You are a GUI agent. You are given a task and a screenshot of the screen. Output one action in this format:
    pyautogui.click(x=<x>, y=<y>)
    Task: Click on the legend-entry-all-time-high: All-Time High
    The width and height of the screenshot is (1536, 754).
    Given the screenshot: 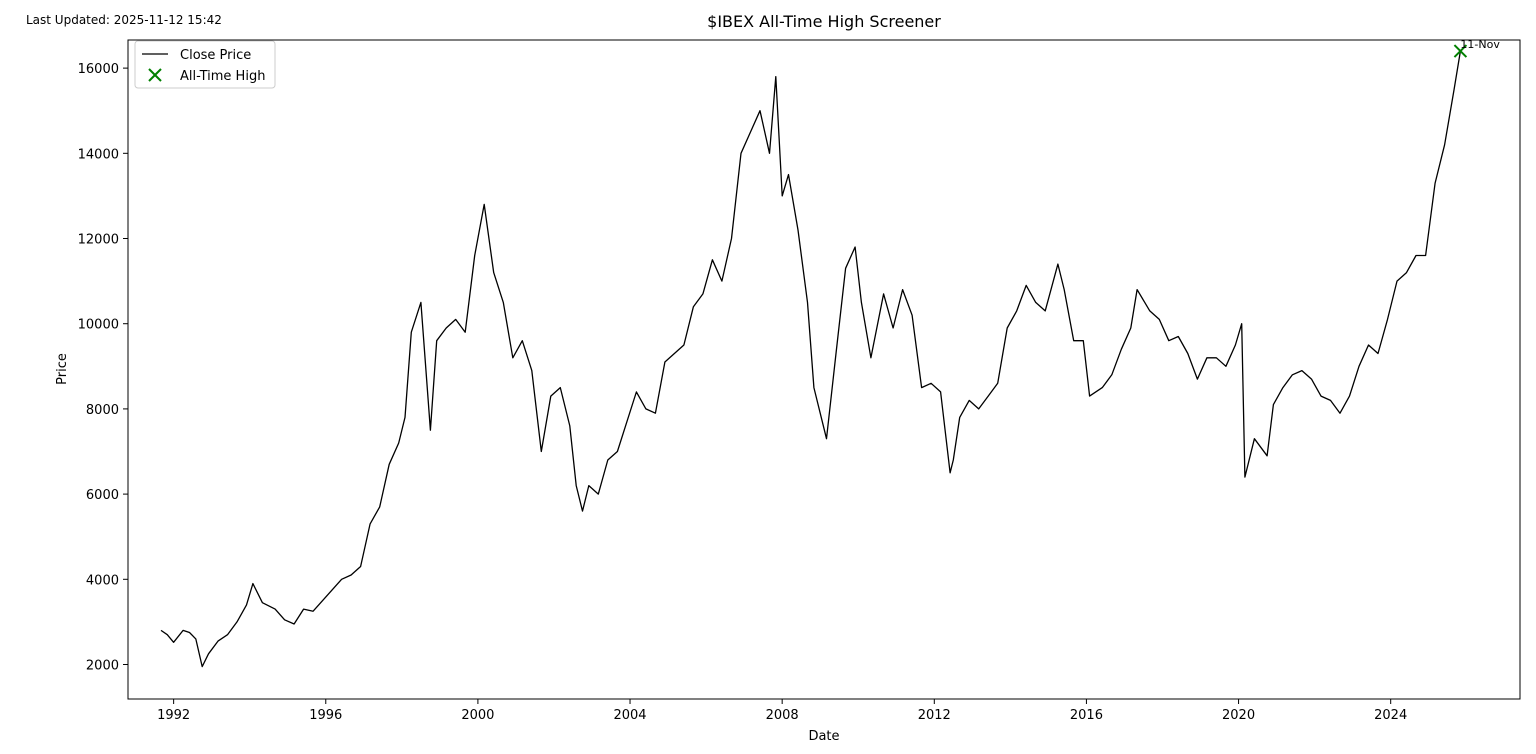 What is the action you would take?
    pyautogui.click(x=222, y=76)
    